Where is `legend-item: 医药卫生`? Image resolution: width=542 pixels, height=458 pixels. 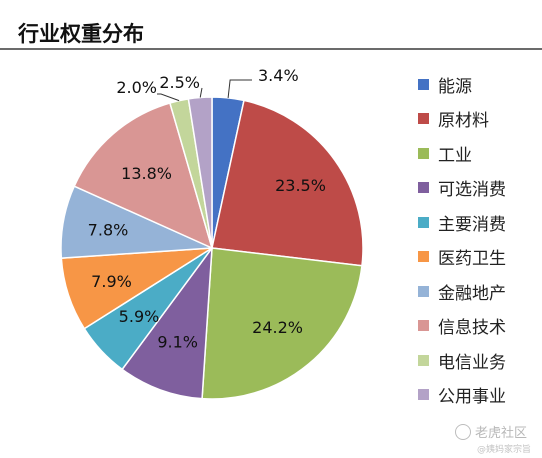 legend-item: 医药卫生 is located at coordinates (462, 257).